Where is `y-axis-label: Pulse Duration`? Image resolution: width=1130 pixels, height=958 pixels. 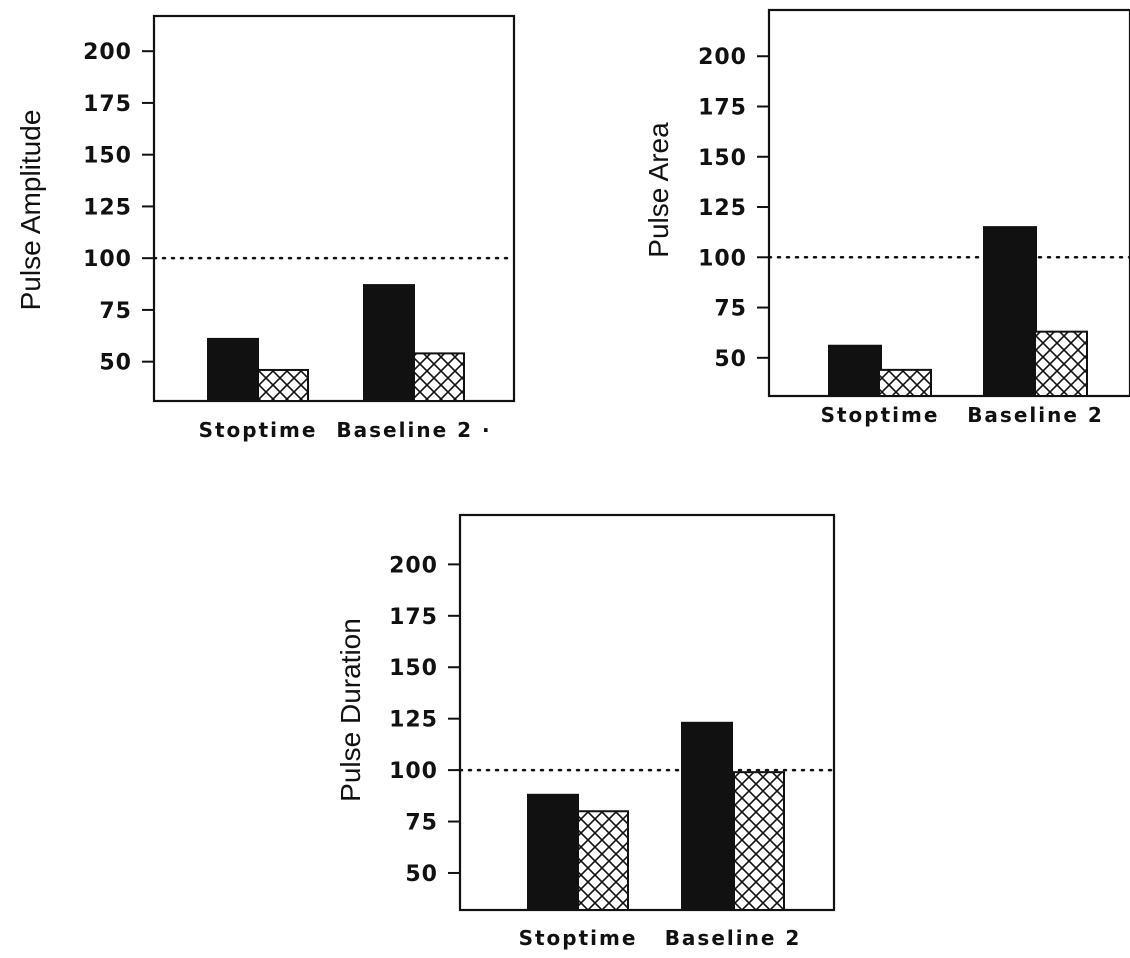 y-axis-label: Pulse Duration is located at coordinates (350, 710).